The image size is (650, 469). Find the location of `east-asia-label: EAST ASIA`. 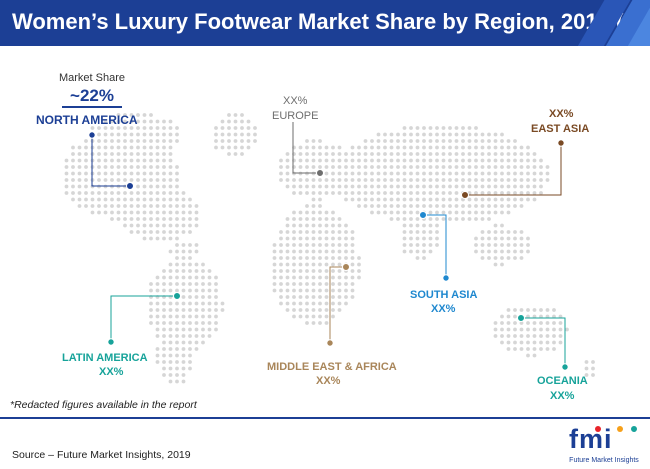

east-asia-label: EAST ASIA is located at coordinates (560, 129).